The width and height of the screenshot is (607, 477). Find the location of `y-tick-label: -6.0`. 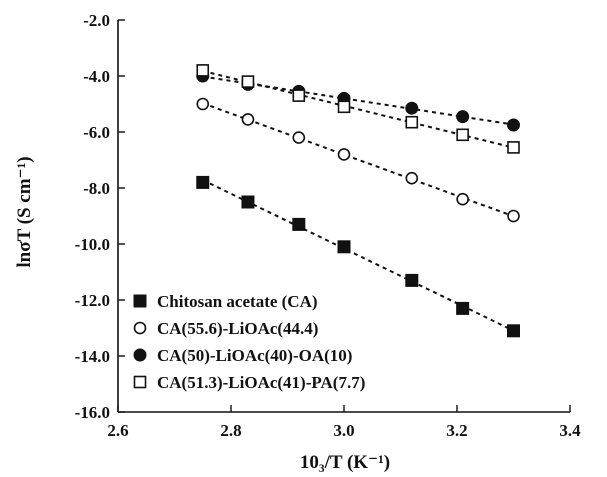

y-tick-label: -6.0 is located at coordinates (96, 132).